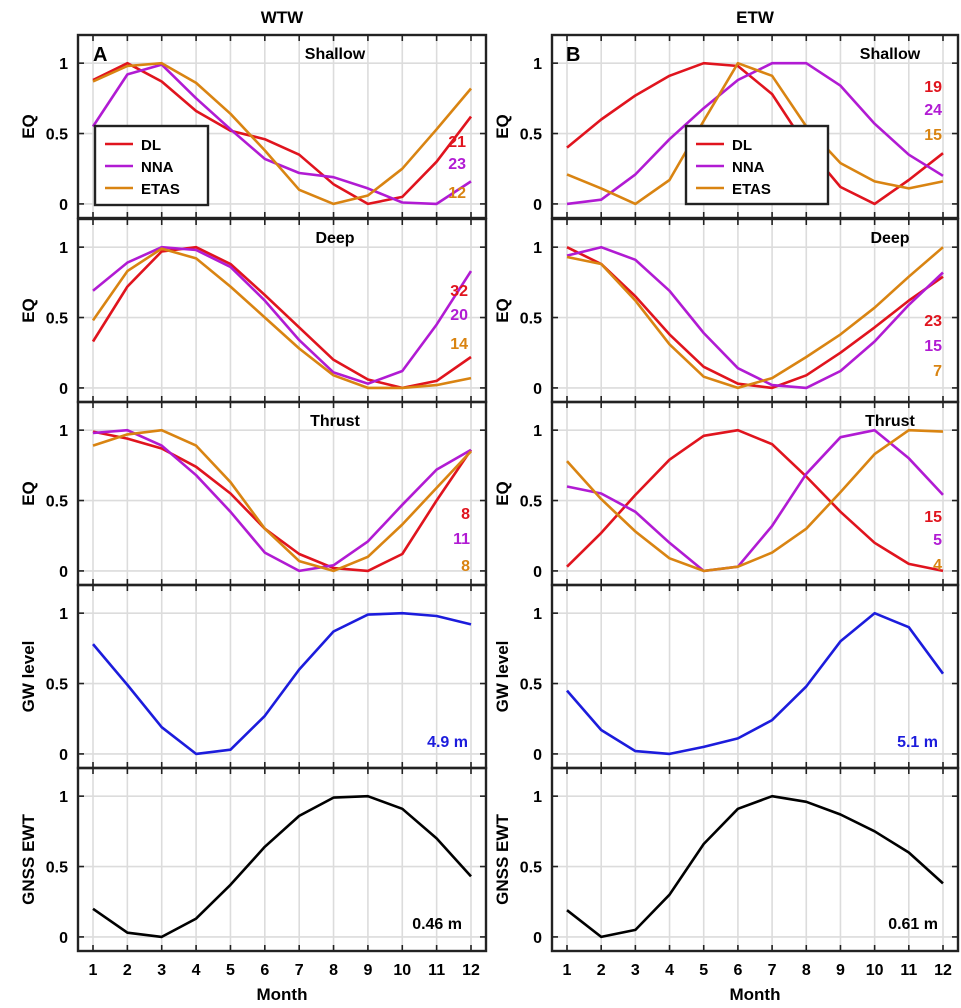 The width and height of the screenshot is (961, 1008). What do you see at coordinates (933, 517) in the screenshot?
I see `annotation-count-dl: 15` at bounding box center [933, 517].